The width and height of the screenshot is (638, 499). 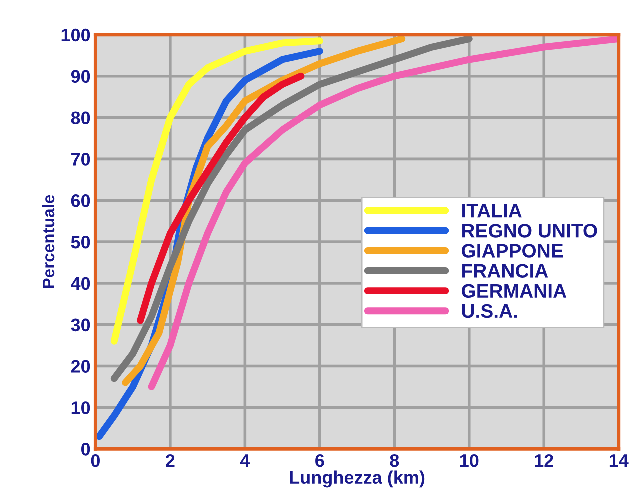 I want to click on y-tick-label: 90, so click(x=80, y=77).